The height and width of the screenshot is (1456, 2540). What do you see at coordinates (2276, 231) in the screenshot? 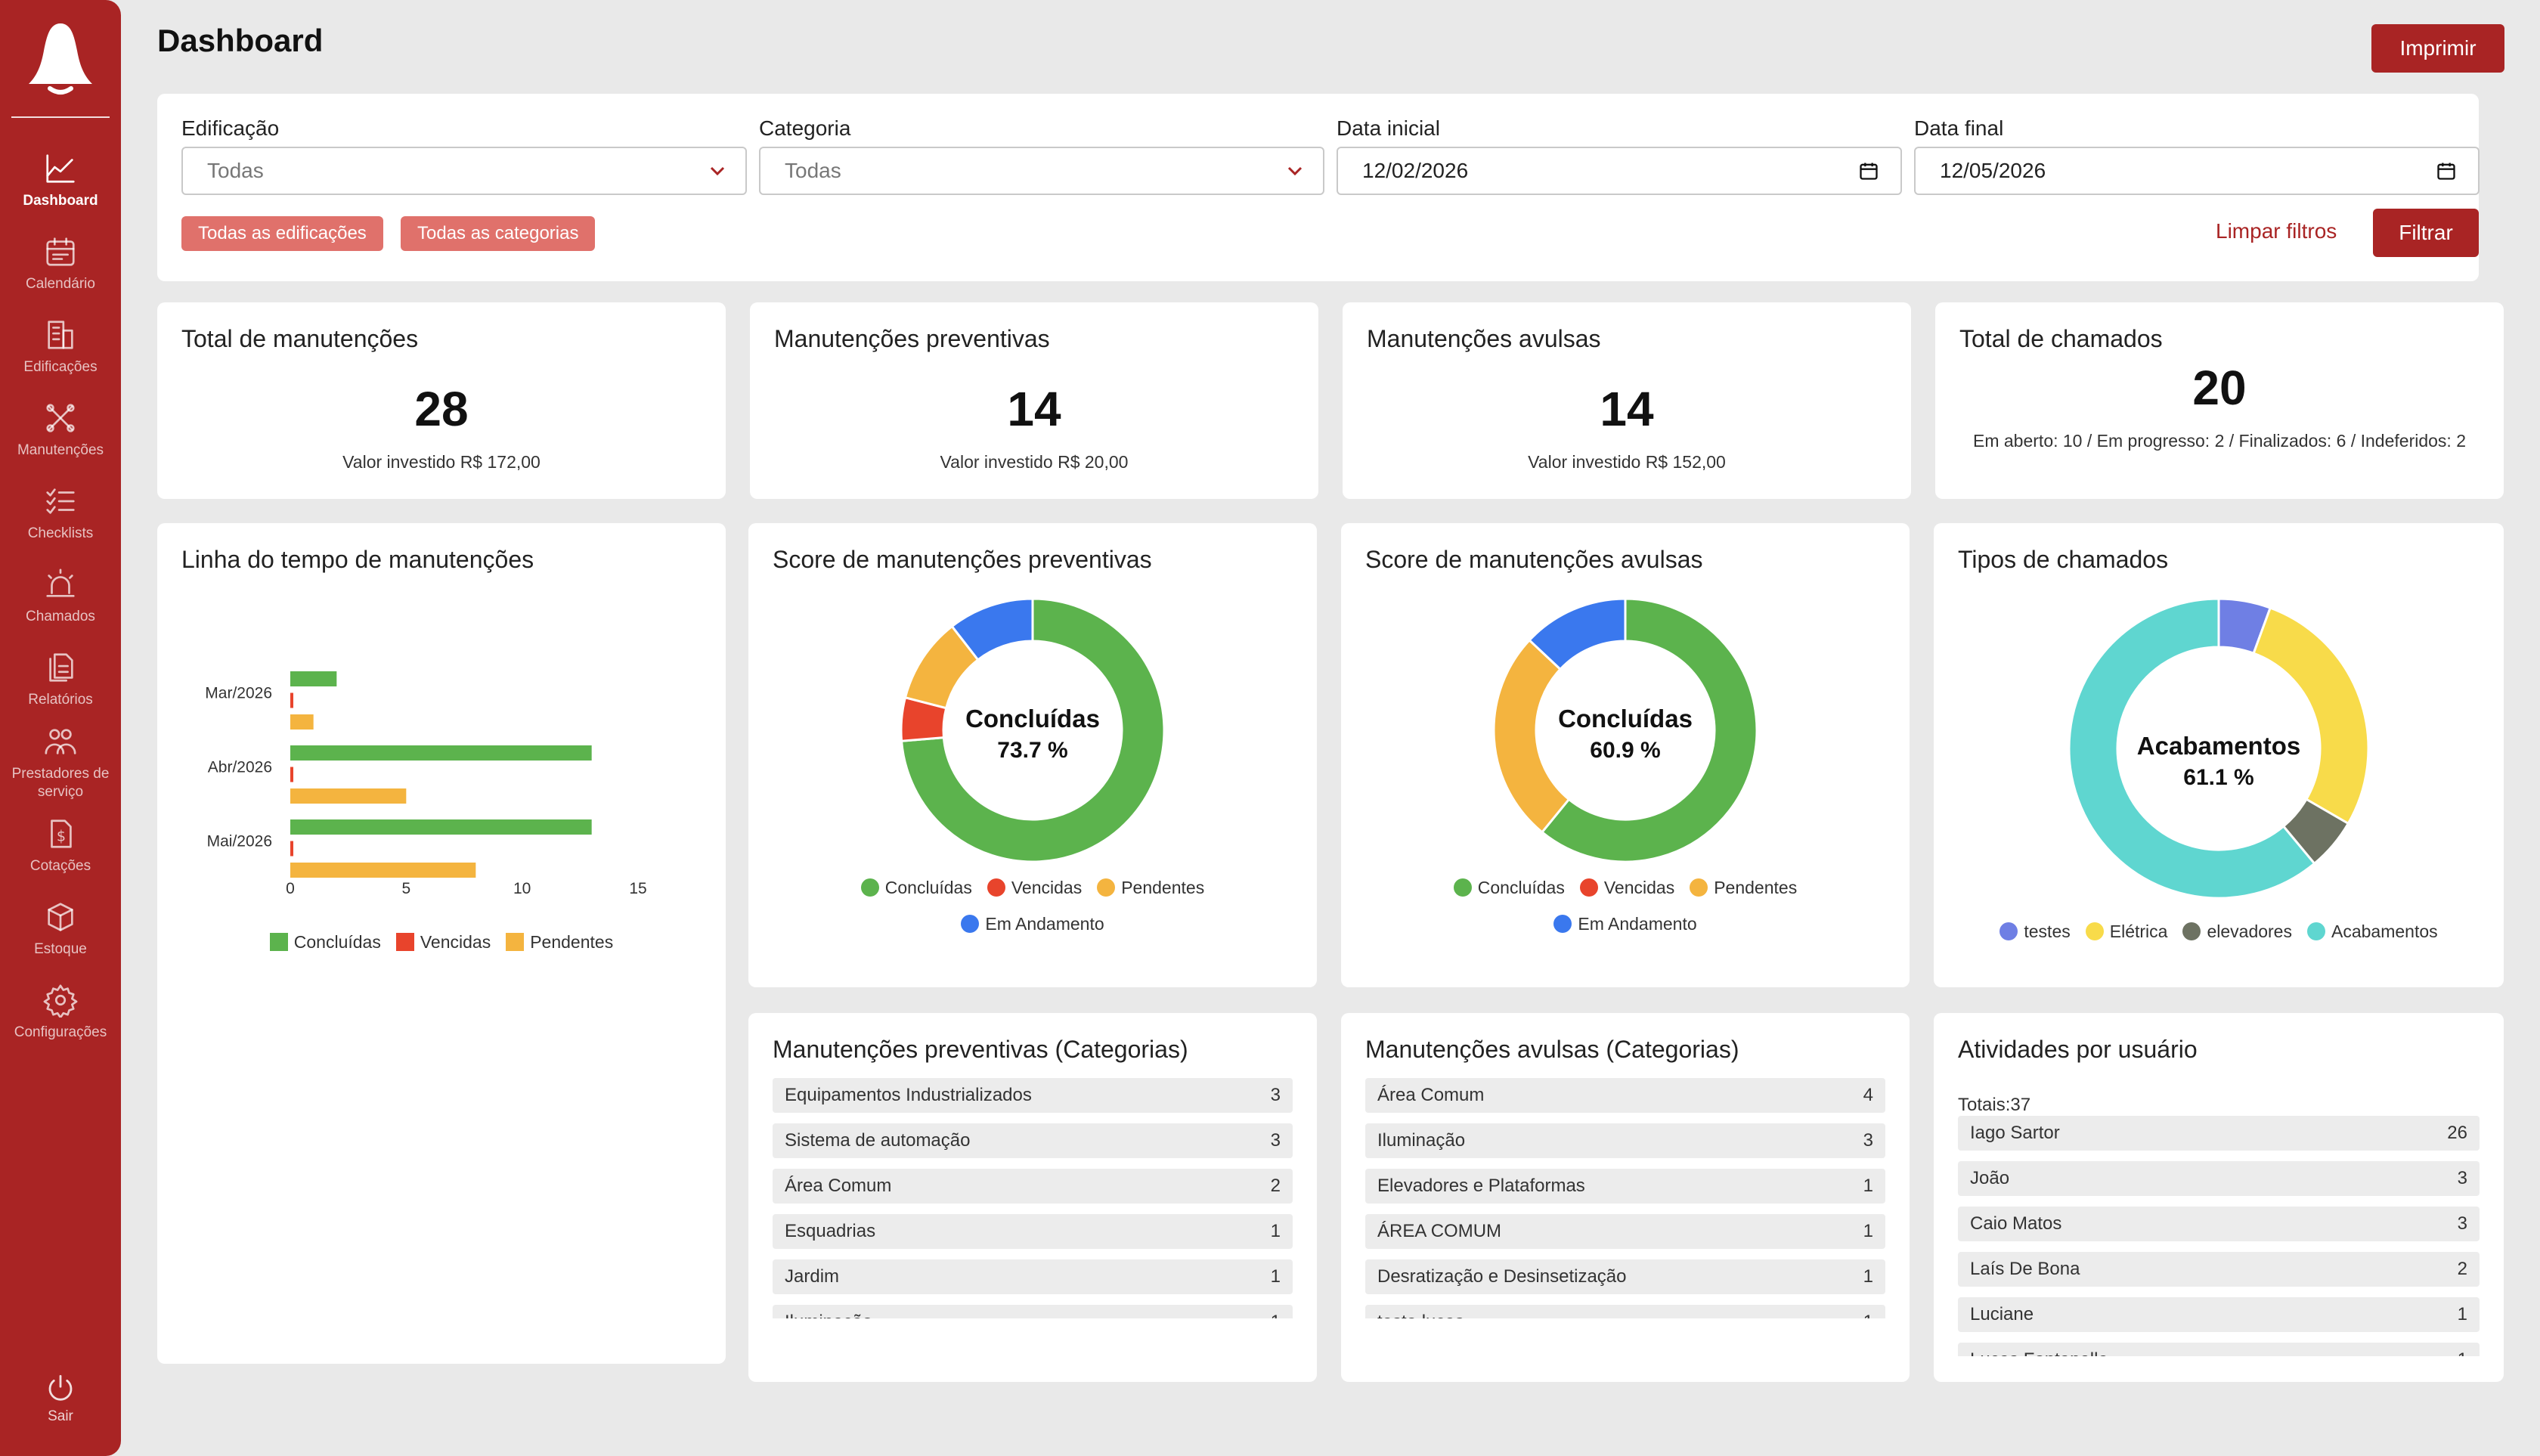
I see `clear-filters-link: Limpar filtros` at bounding box center [2276, 231].